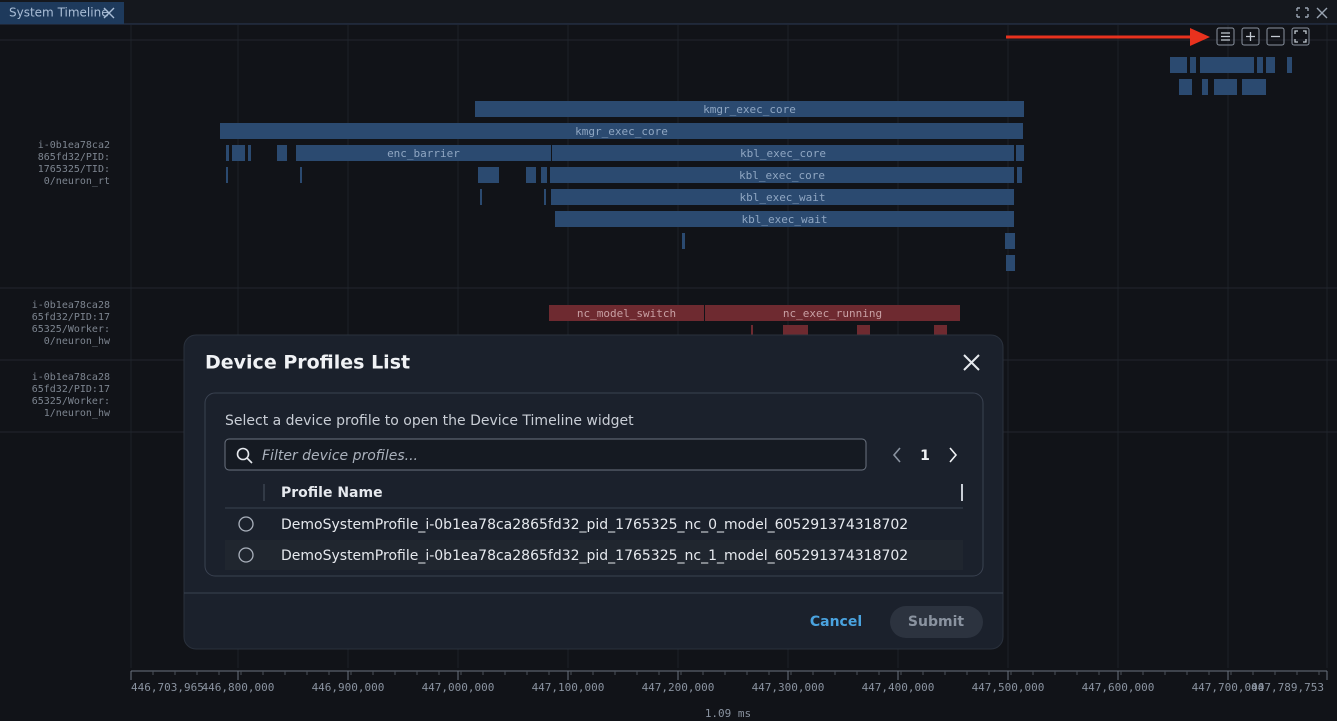  Describe the element at coordinates (971, 362) in the screenshot. I see `dialog-close` at that location.